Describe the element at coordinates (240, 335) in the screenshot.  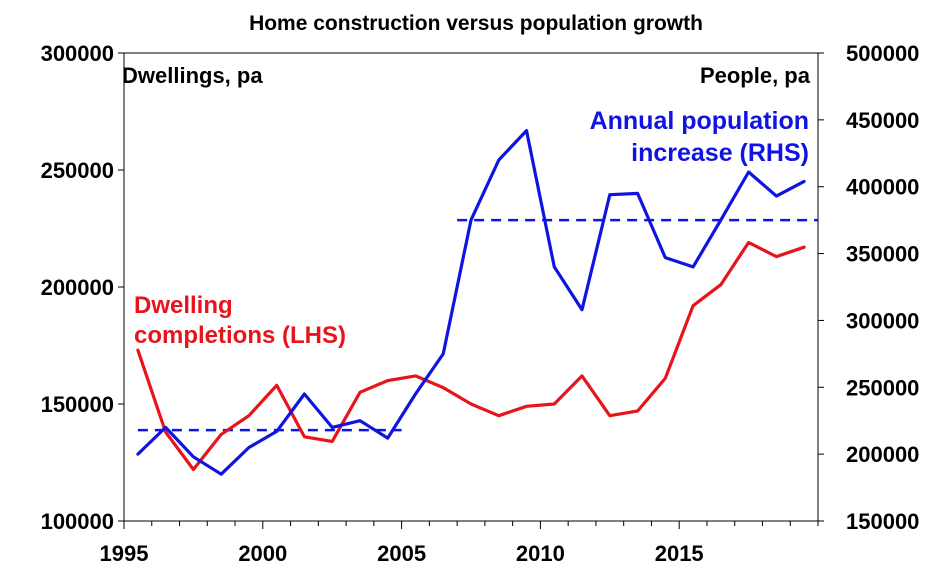
I see `red-series-label-line-2: completions (LHS)` at that location.